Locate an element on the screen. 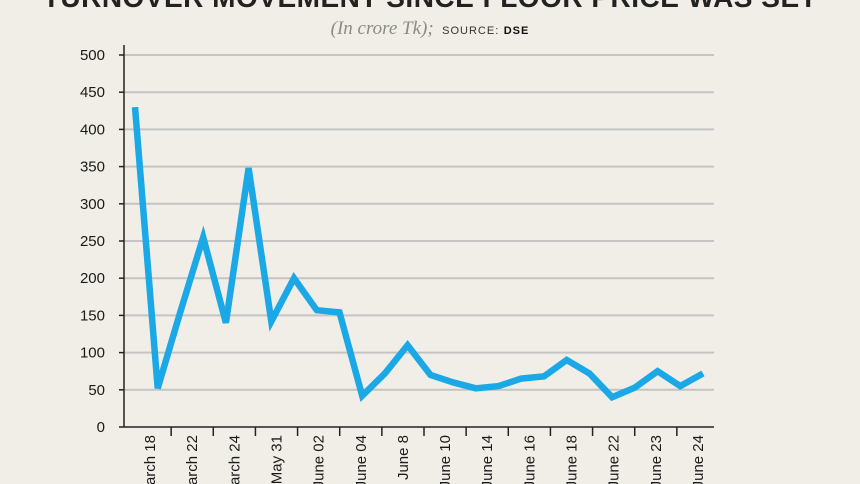 Image resolution: width=860 pixels, height=484 pixels. x-tick-label: May 31 is located at coordinates (277, 459).